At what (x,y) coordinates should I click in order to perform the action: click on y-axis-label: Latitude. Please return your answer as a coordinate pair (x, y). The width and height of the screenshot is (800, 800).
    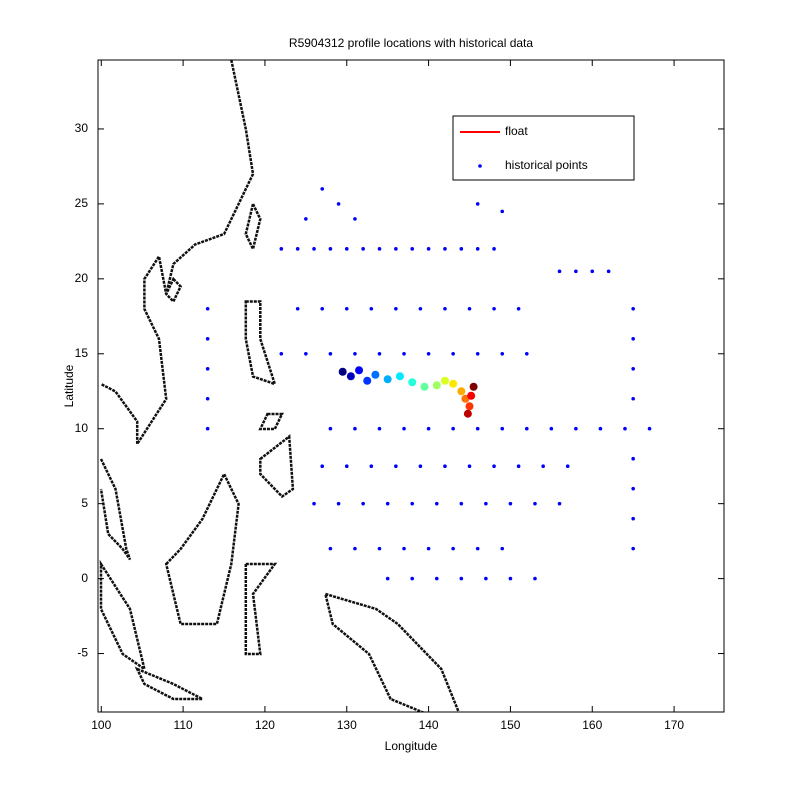
    Looking at the image, I should click on (69, 385).